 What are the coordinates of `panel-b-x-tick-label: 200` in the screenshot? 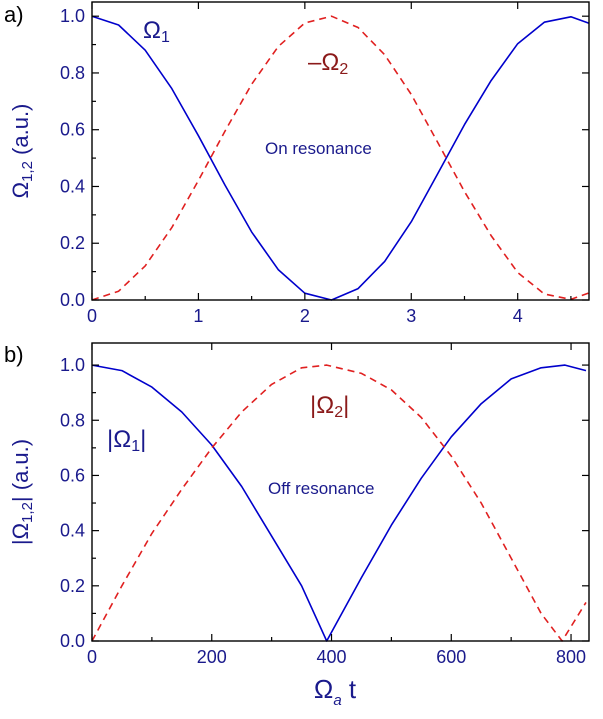 It's located at (212, 657).